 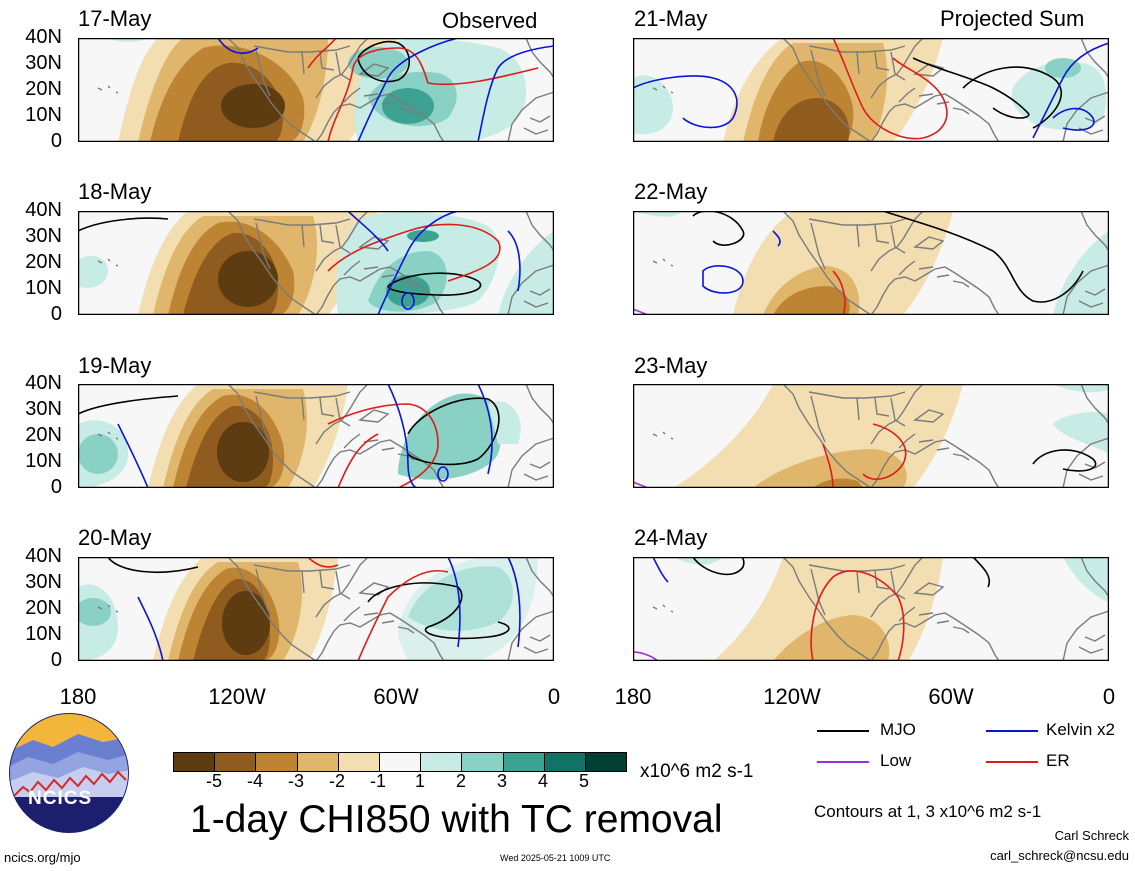 I want to click on site-link: ncics.org/mjo, so click(x=42, y=857).